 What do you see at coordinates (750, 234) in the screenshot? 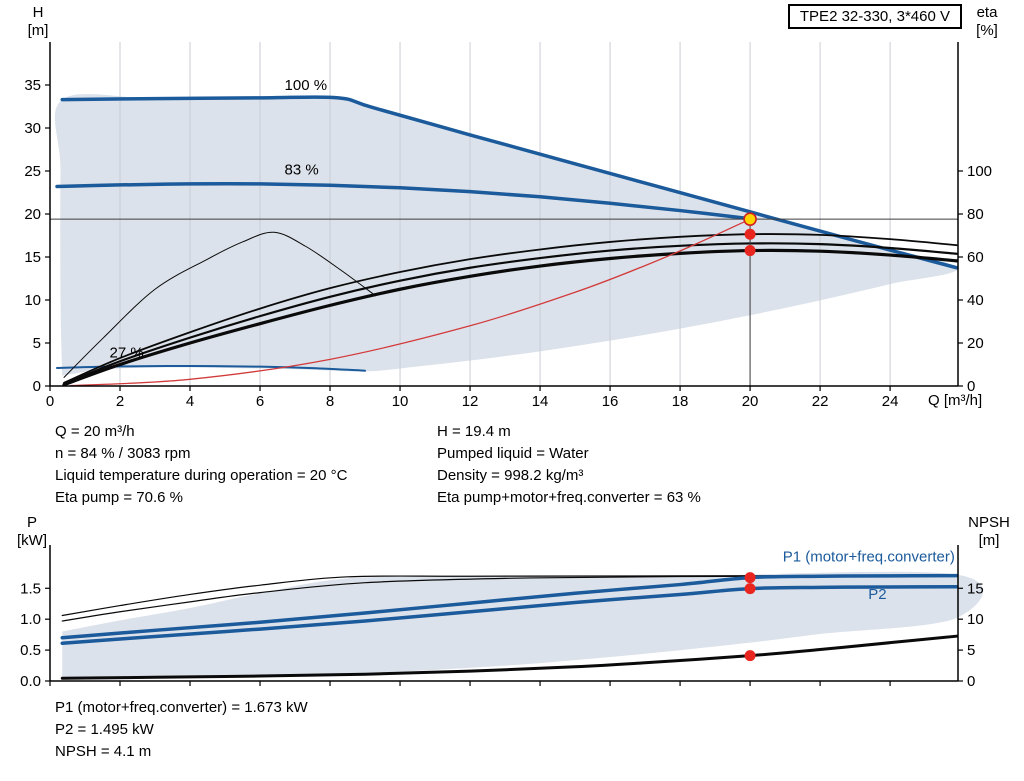
I see `eta-pump-marker` at bounding box center [750, 234].